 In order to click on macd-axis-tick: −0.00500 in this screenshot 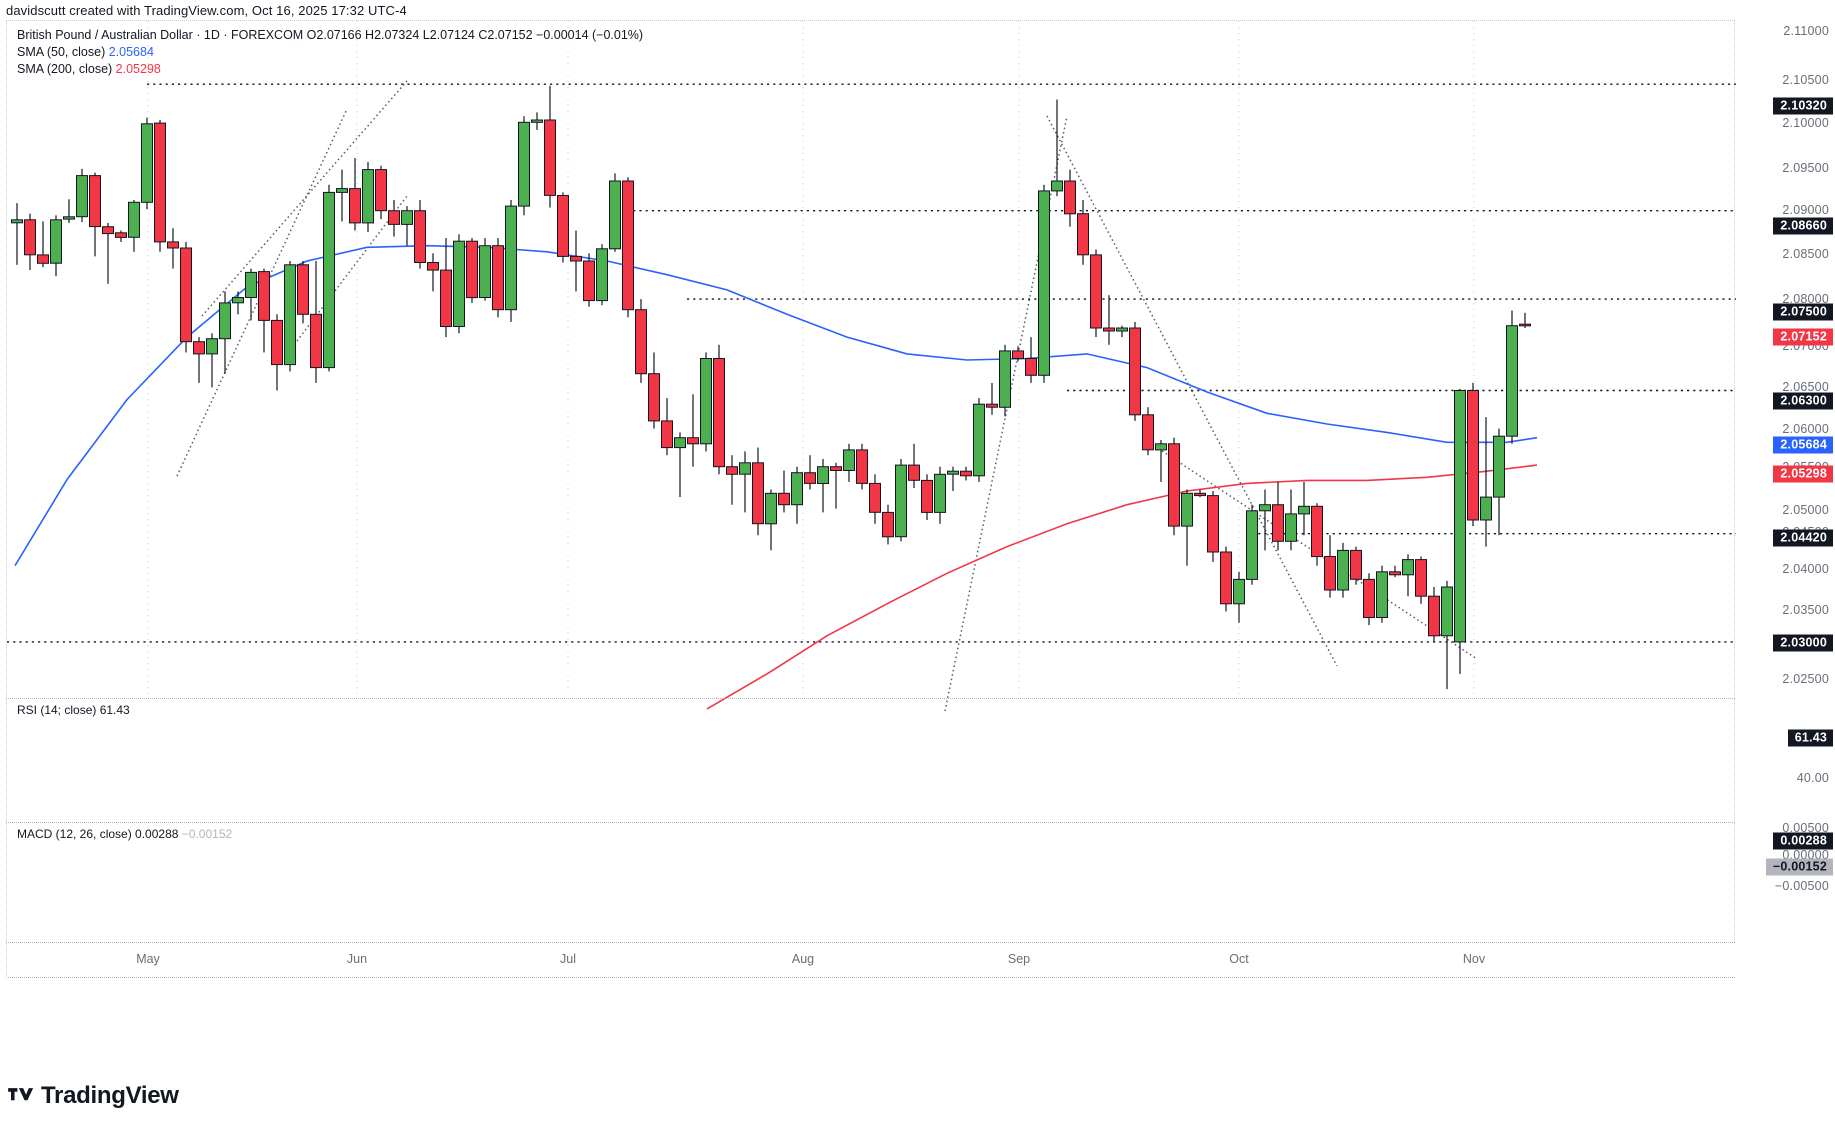, I will do `click(1801, 886)`.